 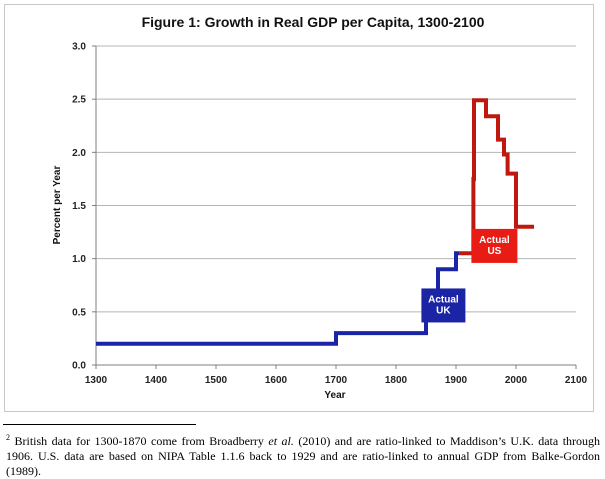 I want to click on y-tick-label: 0.5, so click(x=79, y=312).